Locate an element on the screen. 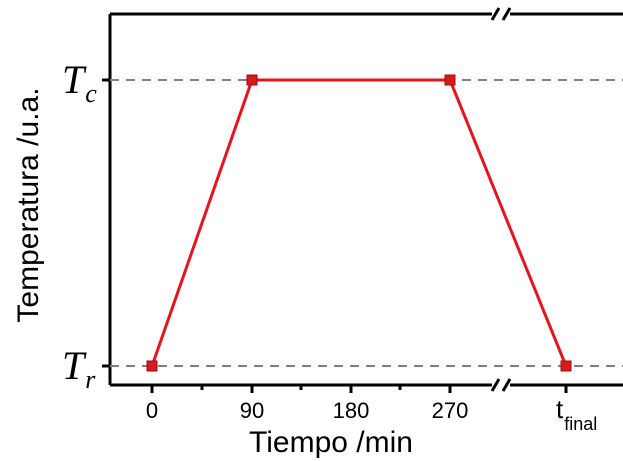 The image size is (623, 461). x-tick-label-tfinal: tfinal is located at coordinates (576, 414).